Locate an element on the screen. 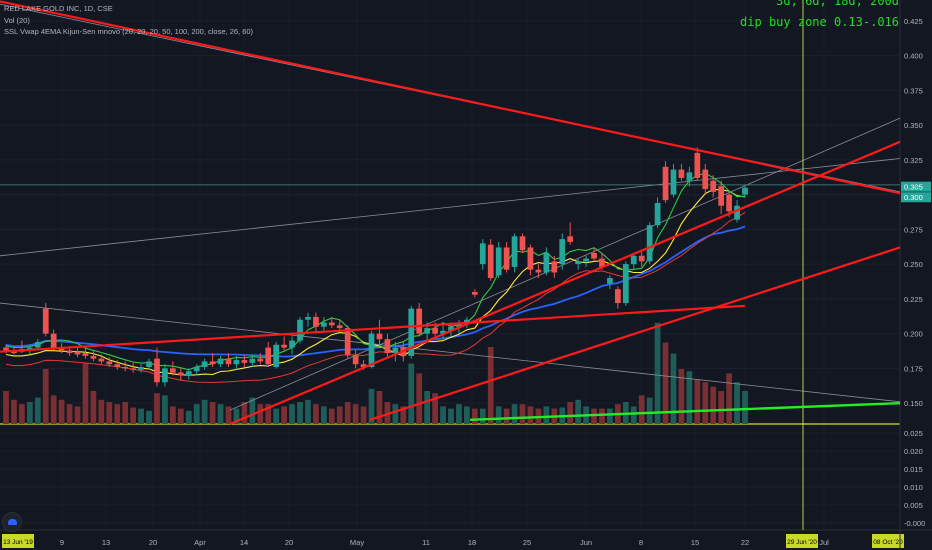  sub-tick-label-0: 0.025 is located at coordinates (913, 433).